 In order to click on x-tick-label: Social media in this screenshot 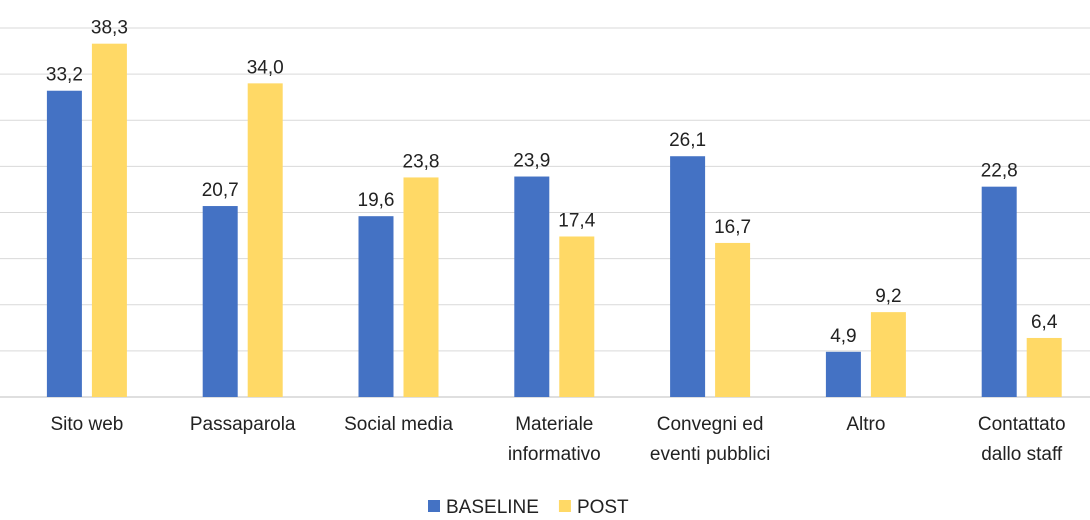, I will do `click(398, 424)`.